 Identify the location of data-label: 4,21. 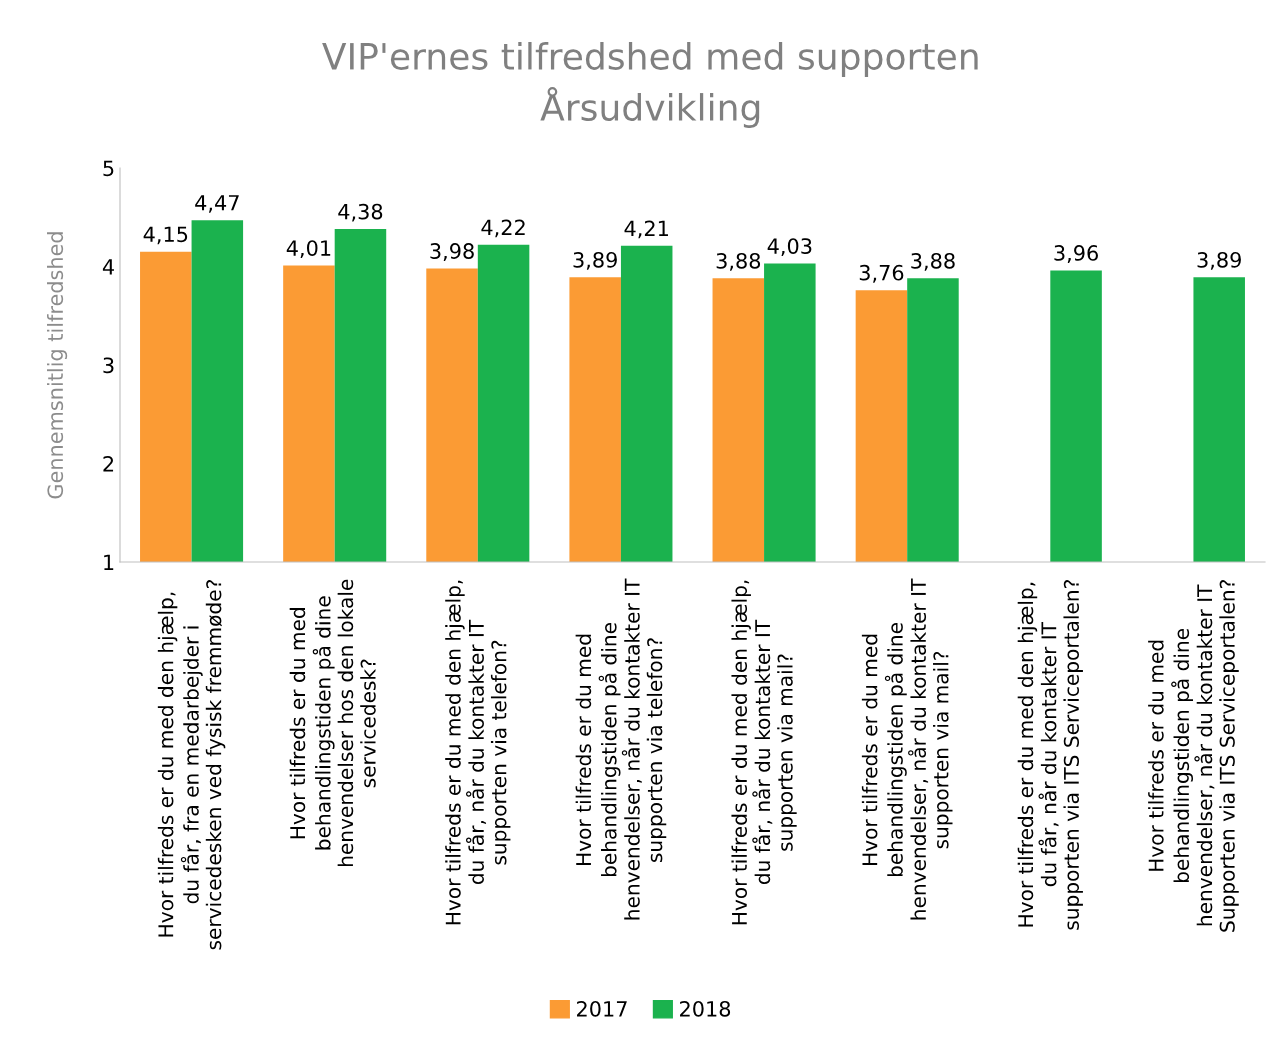
(646, 229).